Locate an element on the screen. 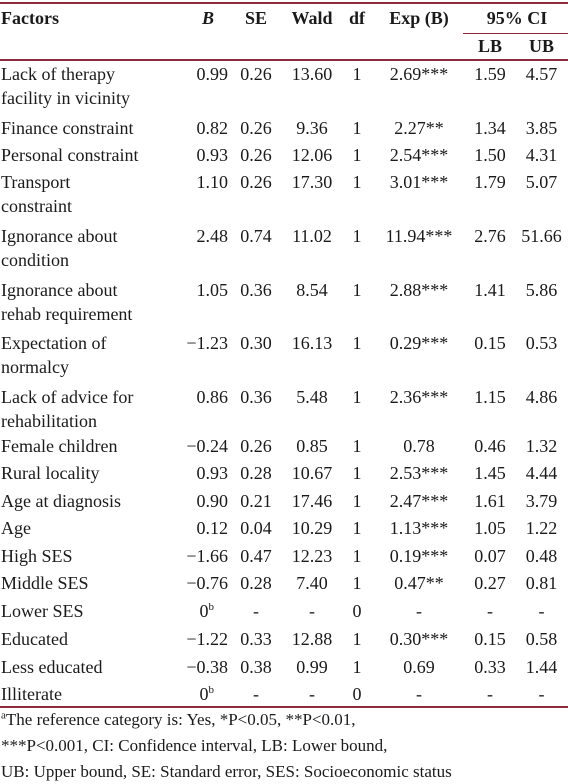 This screenshot has width=568, height=784. cell-exp: 2.27** is located at coordinates (419, 128).